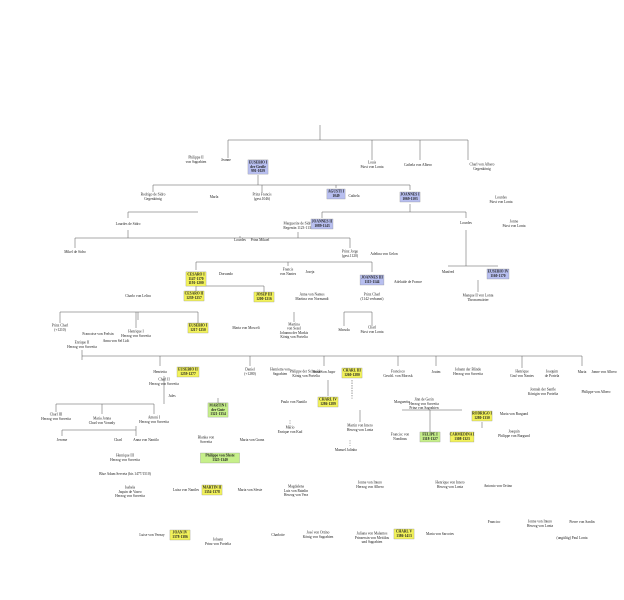 This screenshot has height=600, width=624. I want to click on person-label: Magdalena, so click(296, 487).